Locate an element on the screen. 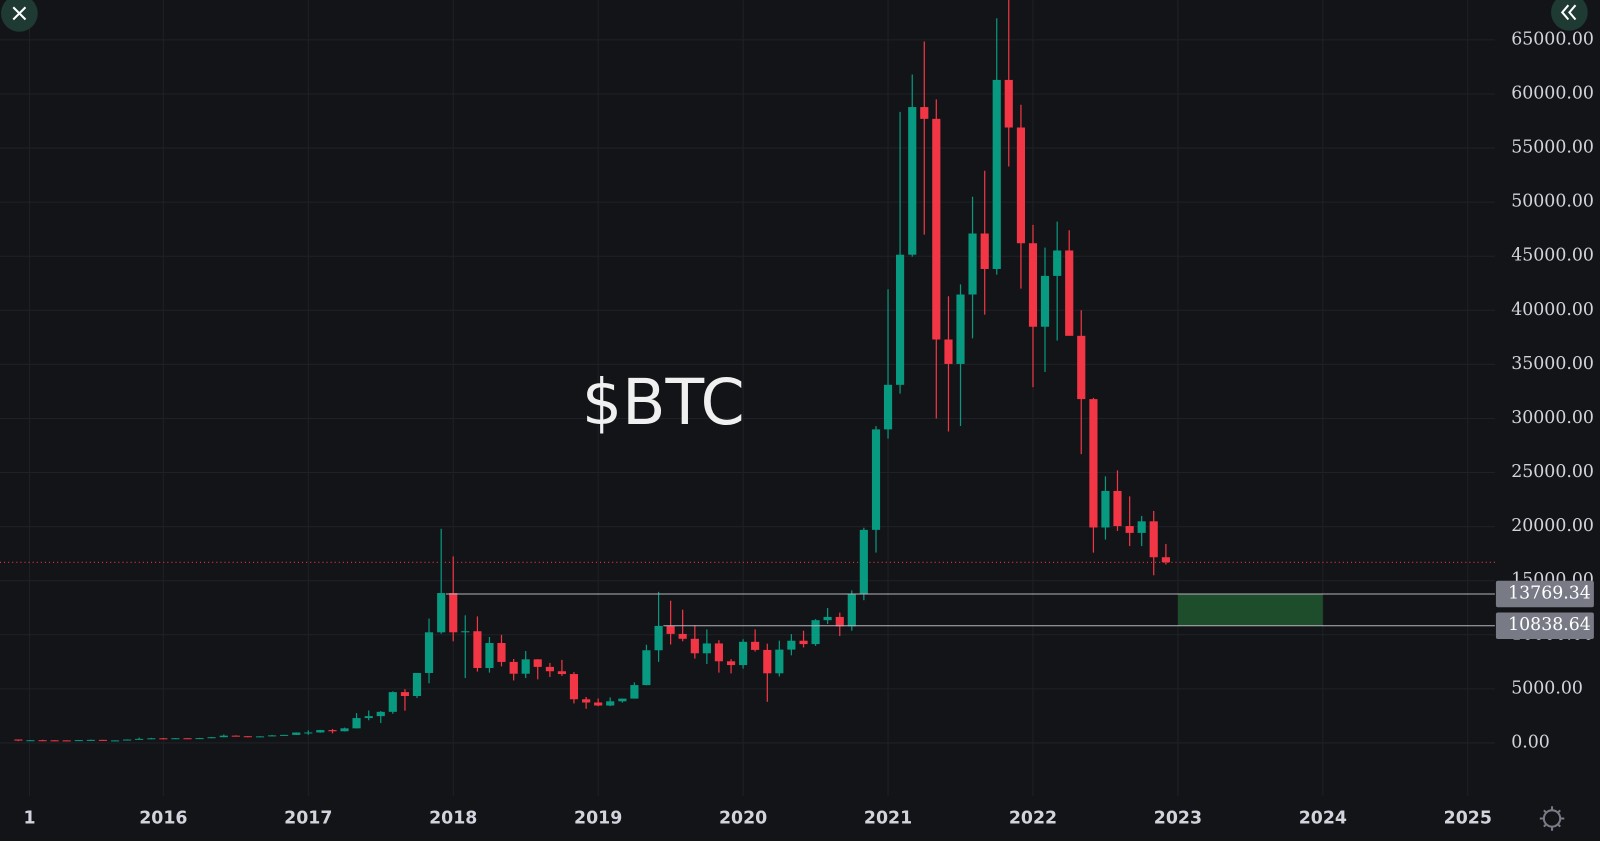 The image size is (1600, 841). close-button is located at coordinates (19, 16).